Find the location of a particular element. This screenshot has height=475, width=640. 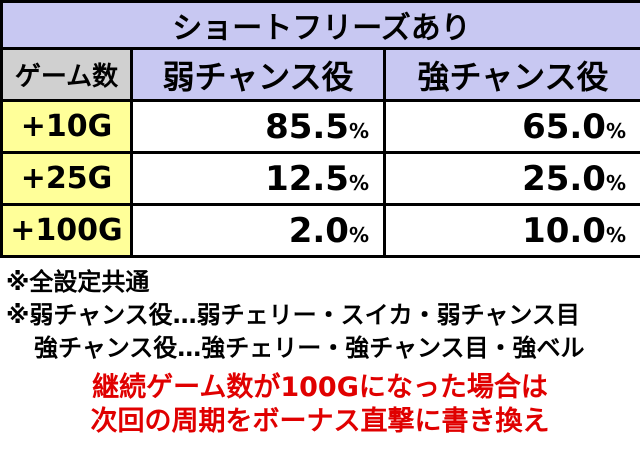

table-row: +25G 12.5% 25.0% is located at coordinates (320, 178).